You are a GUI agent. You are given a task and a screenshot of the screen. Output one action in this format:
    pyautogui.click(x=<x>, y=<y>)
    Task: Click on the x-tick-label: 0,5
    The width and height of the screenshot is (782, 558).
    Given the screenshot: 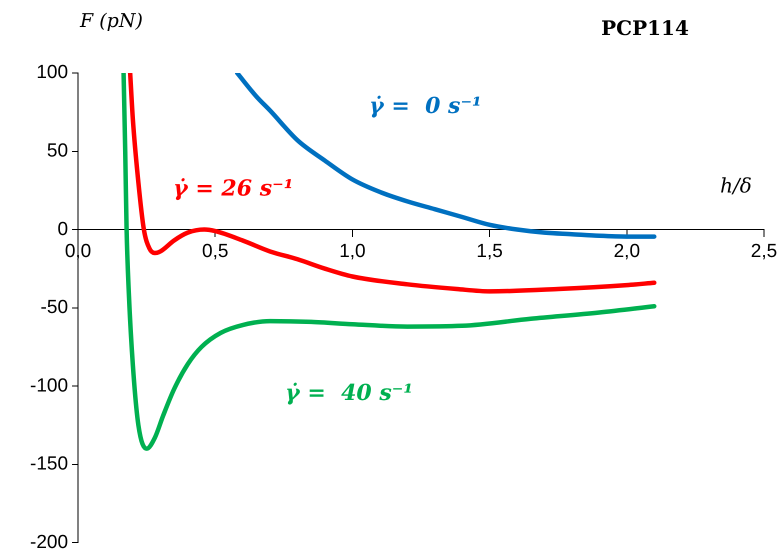 What is the action you would take?
    pyautogui.click(x=215, y=251)
    